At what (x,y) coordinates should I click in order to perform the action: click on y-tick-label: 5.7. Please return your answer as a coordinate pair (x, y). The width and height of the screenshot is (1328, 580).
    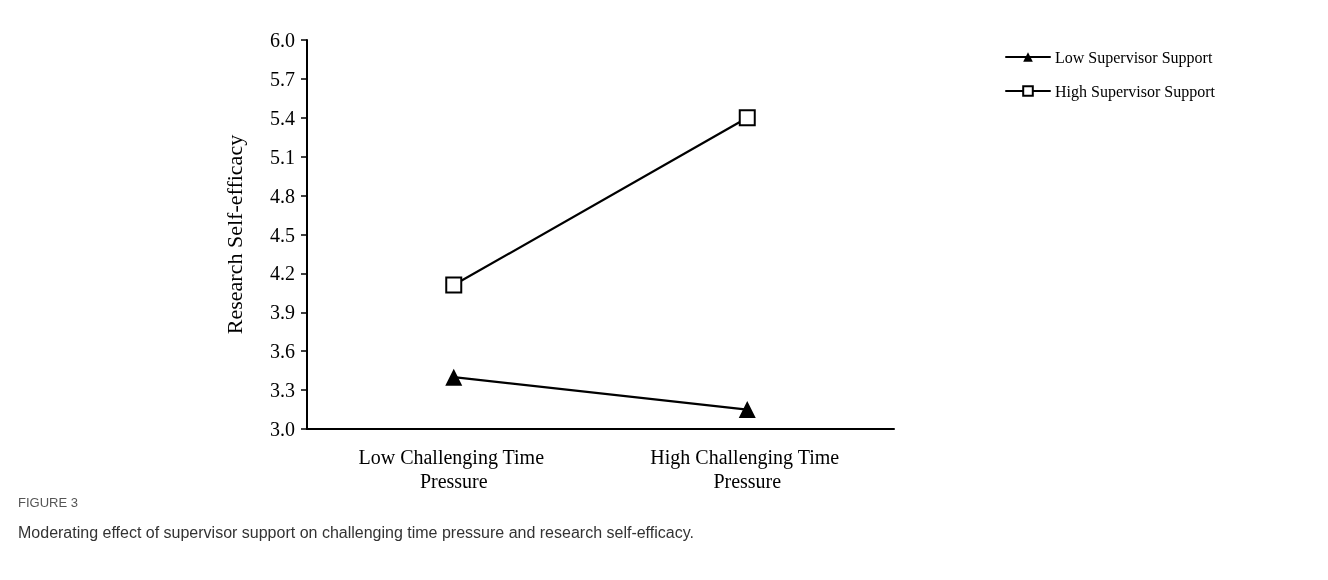
    Looking at the image, I should click on (282, 78).